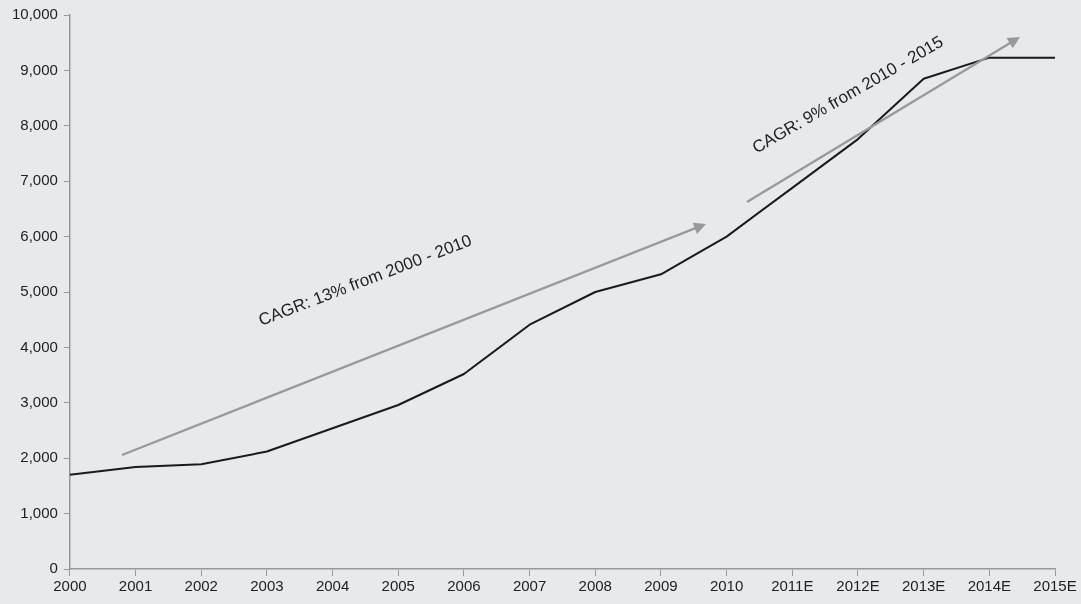 The image size is (1081, 604). I want to click on y-tick-label: 1,000, so click(39, 512).